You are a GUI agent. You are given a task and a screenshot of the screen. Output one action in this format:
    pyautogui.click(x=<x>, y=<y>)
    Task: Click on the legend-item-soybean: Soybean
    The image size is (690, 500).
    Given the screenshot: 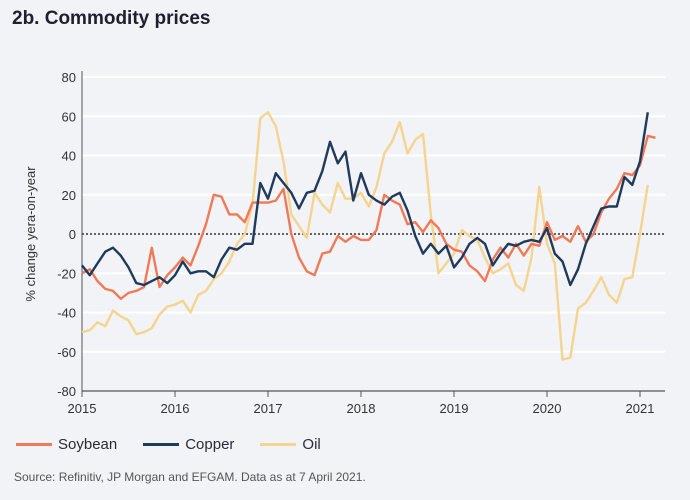 What is the action you would take?
    pyautogui.click(x=66, y=444)
    